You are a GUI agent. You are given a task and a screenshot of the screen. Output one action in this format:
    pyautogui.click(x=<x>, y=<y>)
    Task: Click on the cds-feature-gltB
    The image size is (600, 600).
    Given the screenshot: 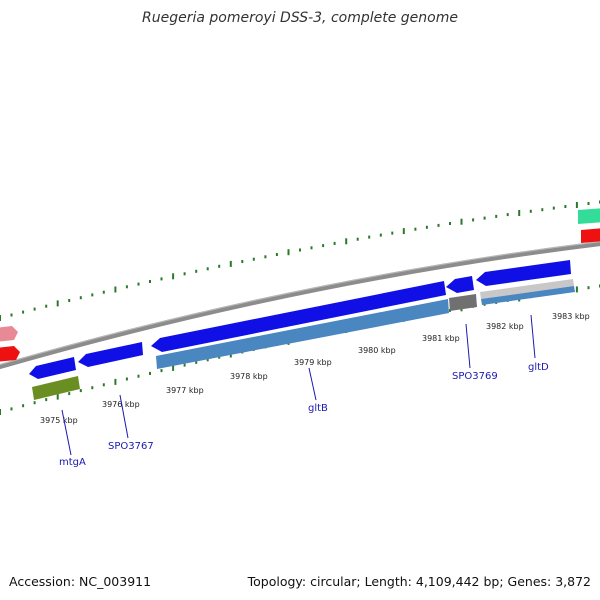 What is the action you would take?
    pyautogui.click(x=298, y=316)
    